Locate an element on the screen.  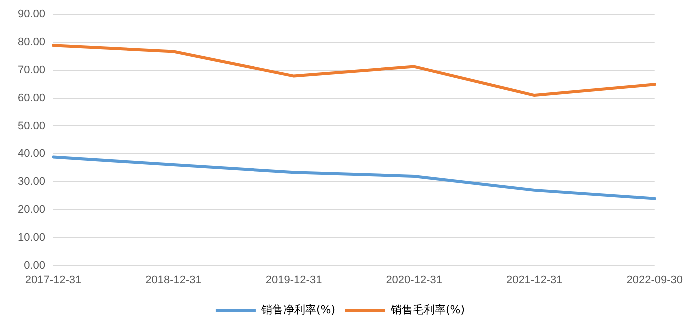
y-tick-label: 20.00 is located at coordinates (32, 210).